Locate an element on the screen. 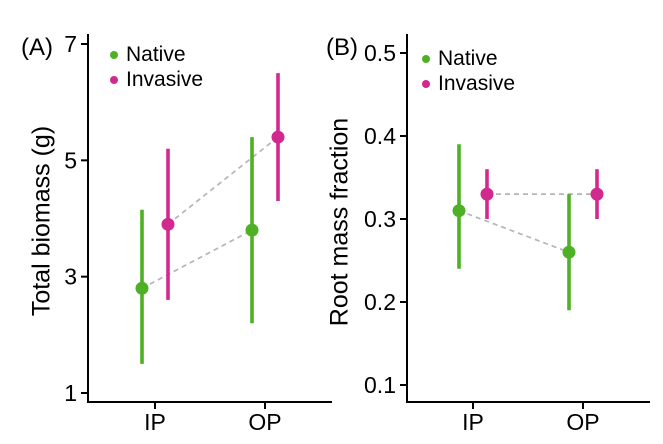 The image size is (663, 444). y-tick-label: 7 is located at coordinates (70, 44).